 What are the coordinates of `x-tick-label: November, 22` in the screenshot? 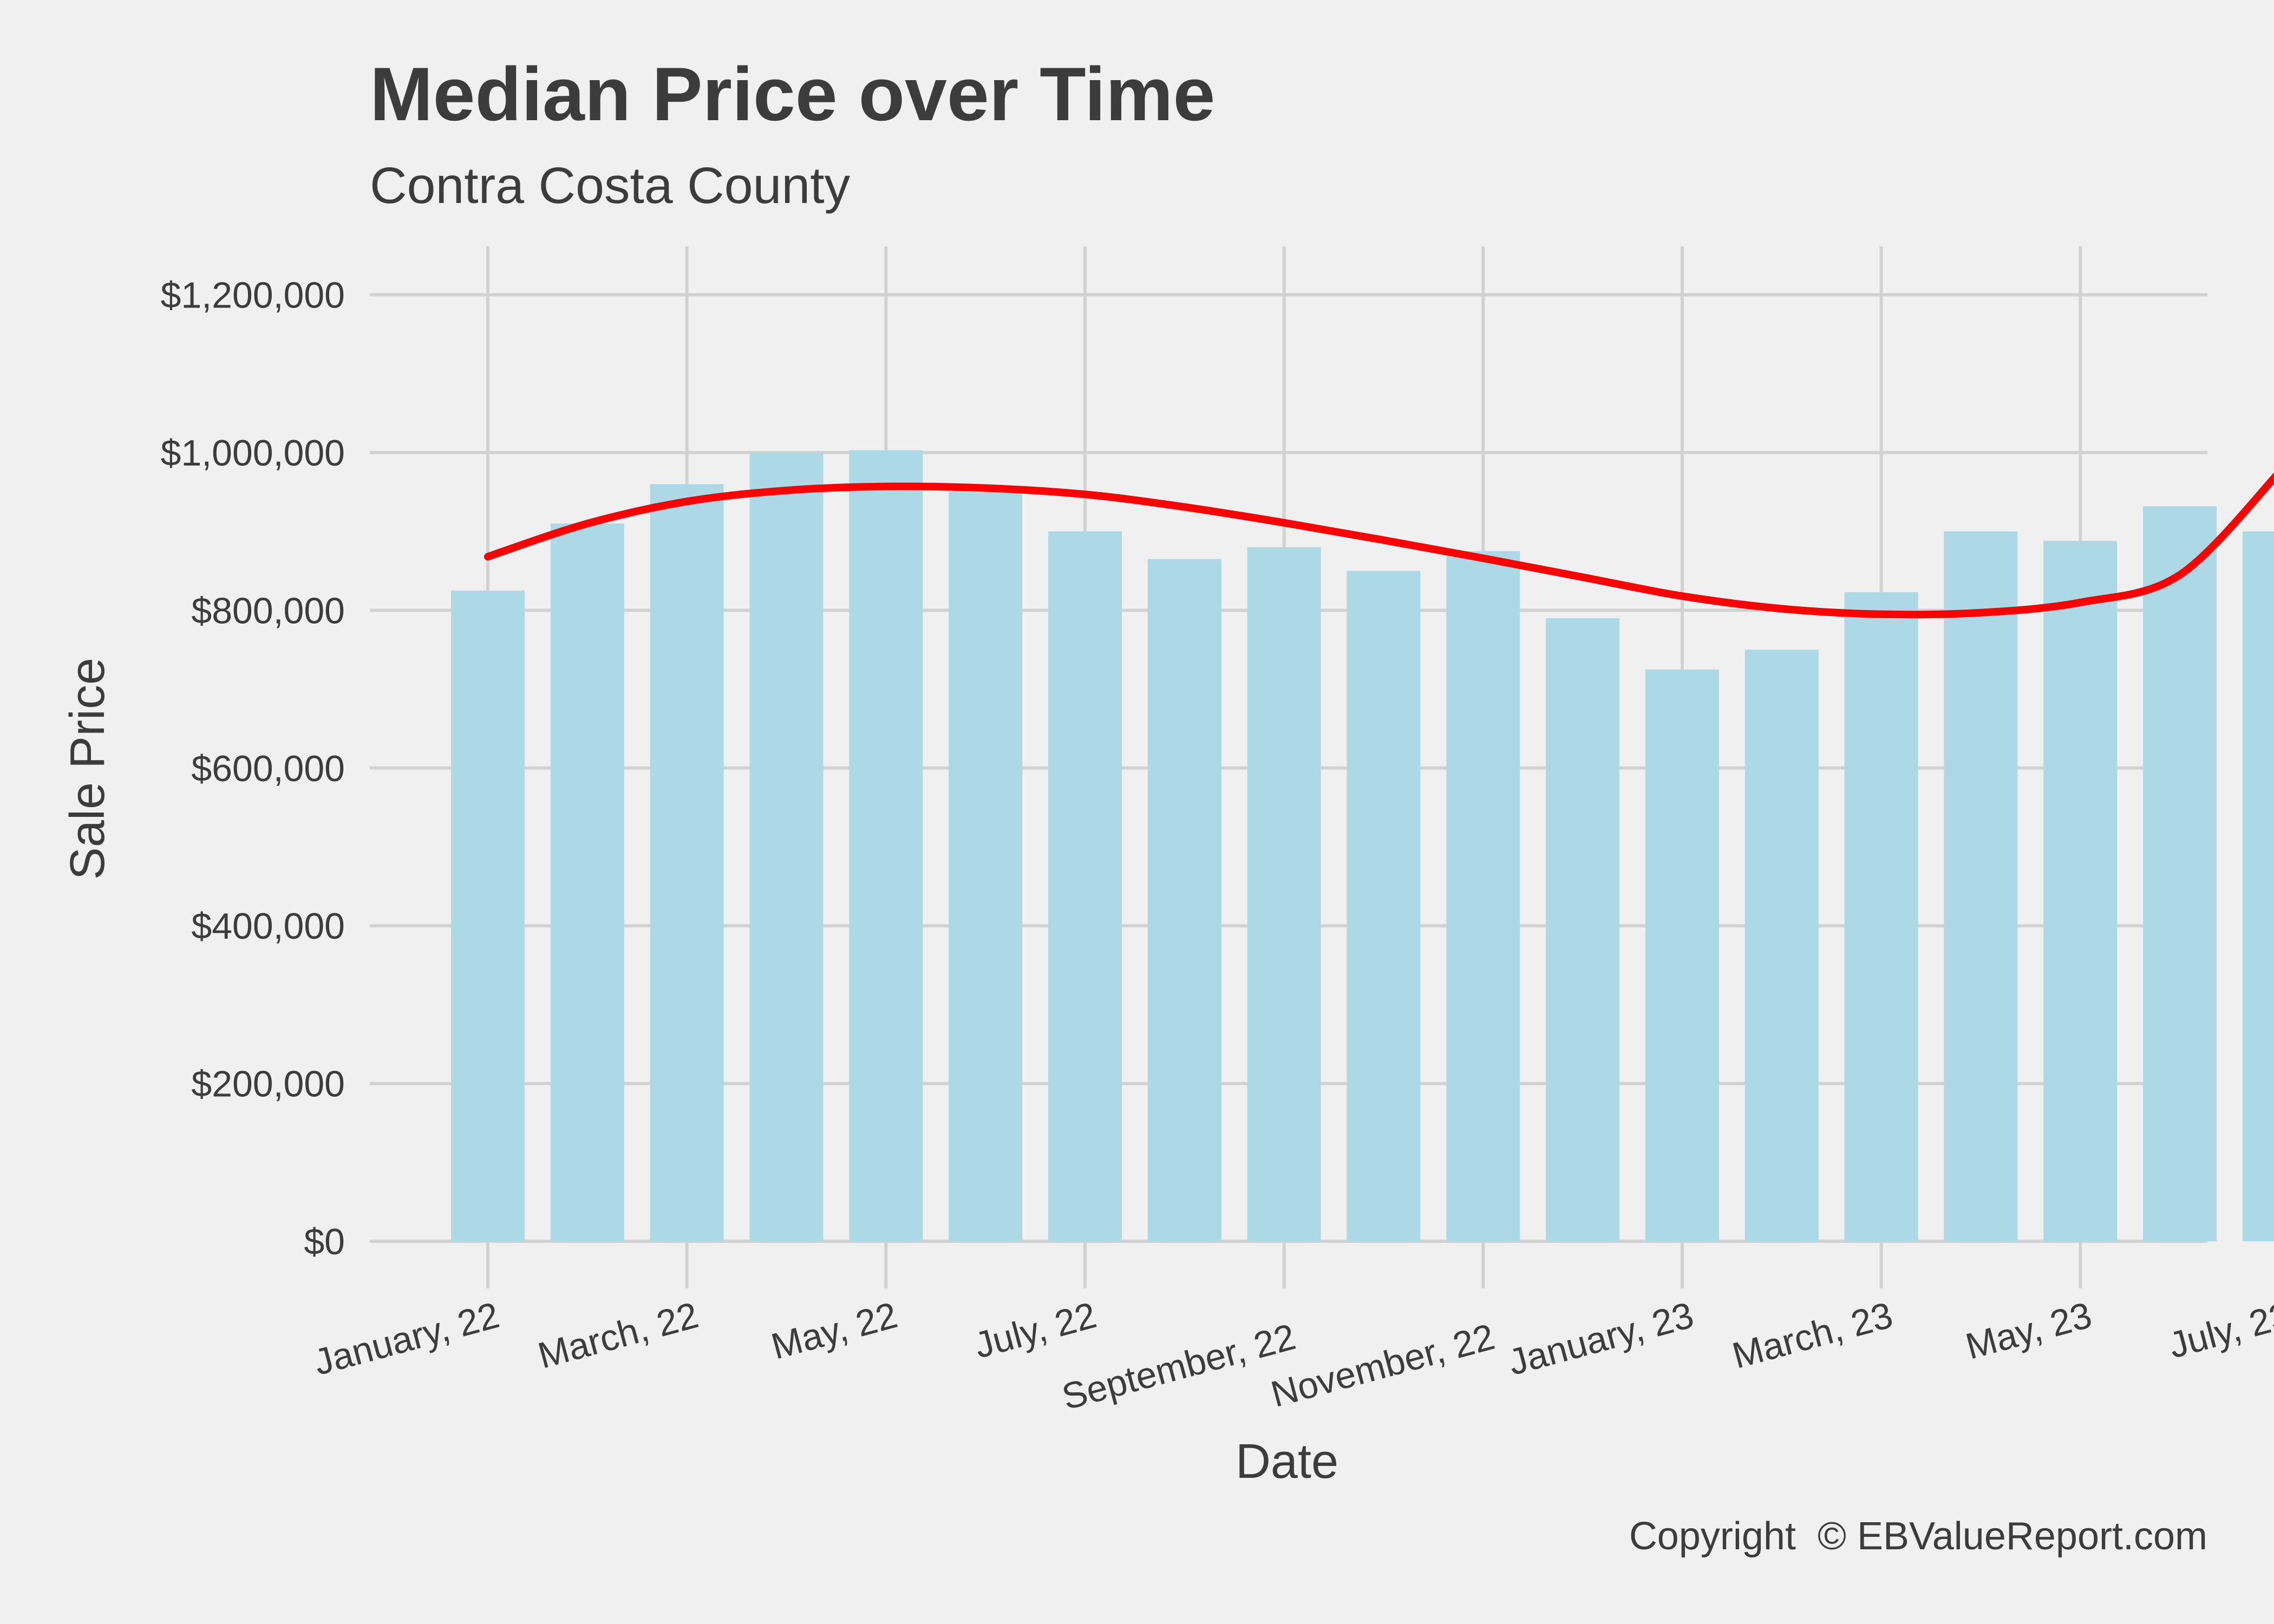 It's located at (1383, 1365).